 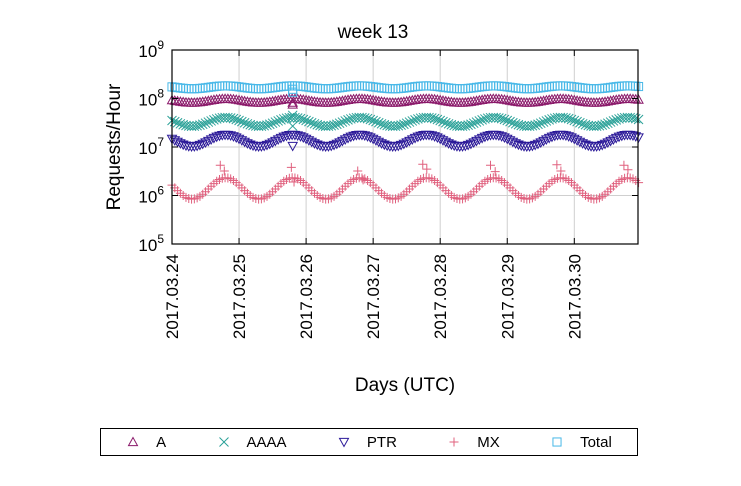 I want to click on legend-item-mx: MX, so click(x=473, y=442).